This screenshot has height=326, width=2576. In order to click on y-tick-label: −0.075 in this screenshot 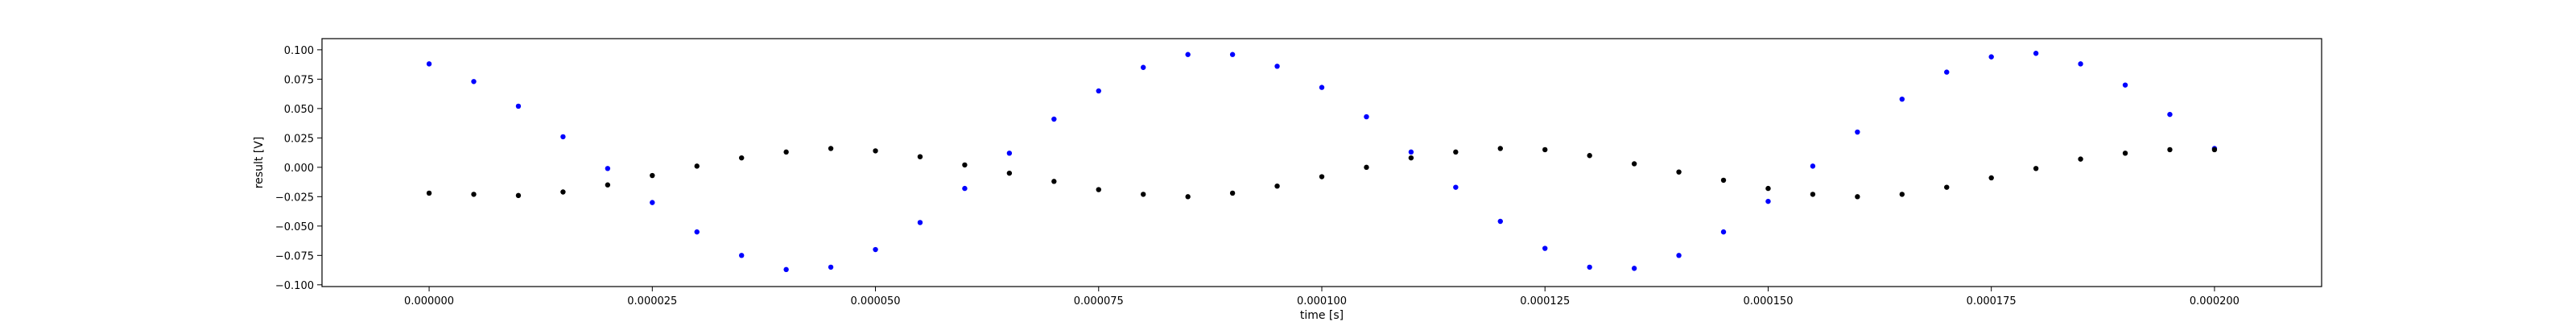, I will do `click(294, 256)`.